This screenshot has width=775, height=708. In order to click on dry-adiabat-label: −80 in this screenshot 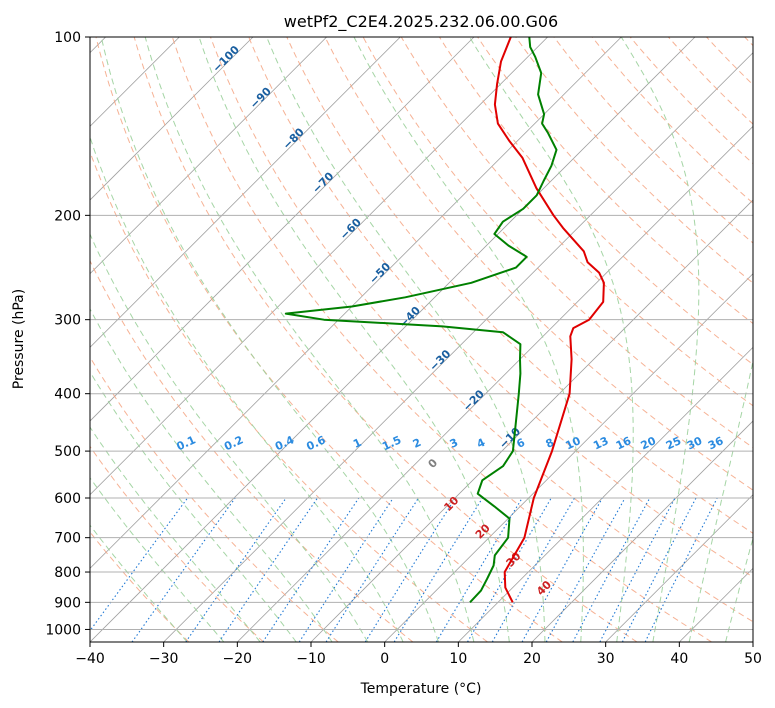, I will do `click(293, 138)`.